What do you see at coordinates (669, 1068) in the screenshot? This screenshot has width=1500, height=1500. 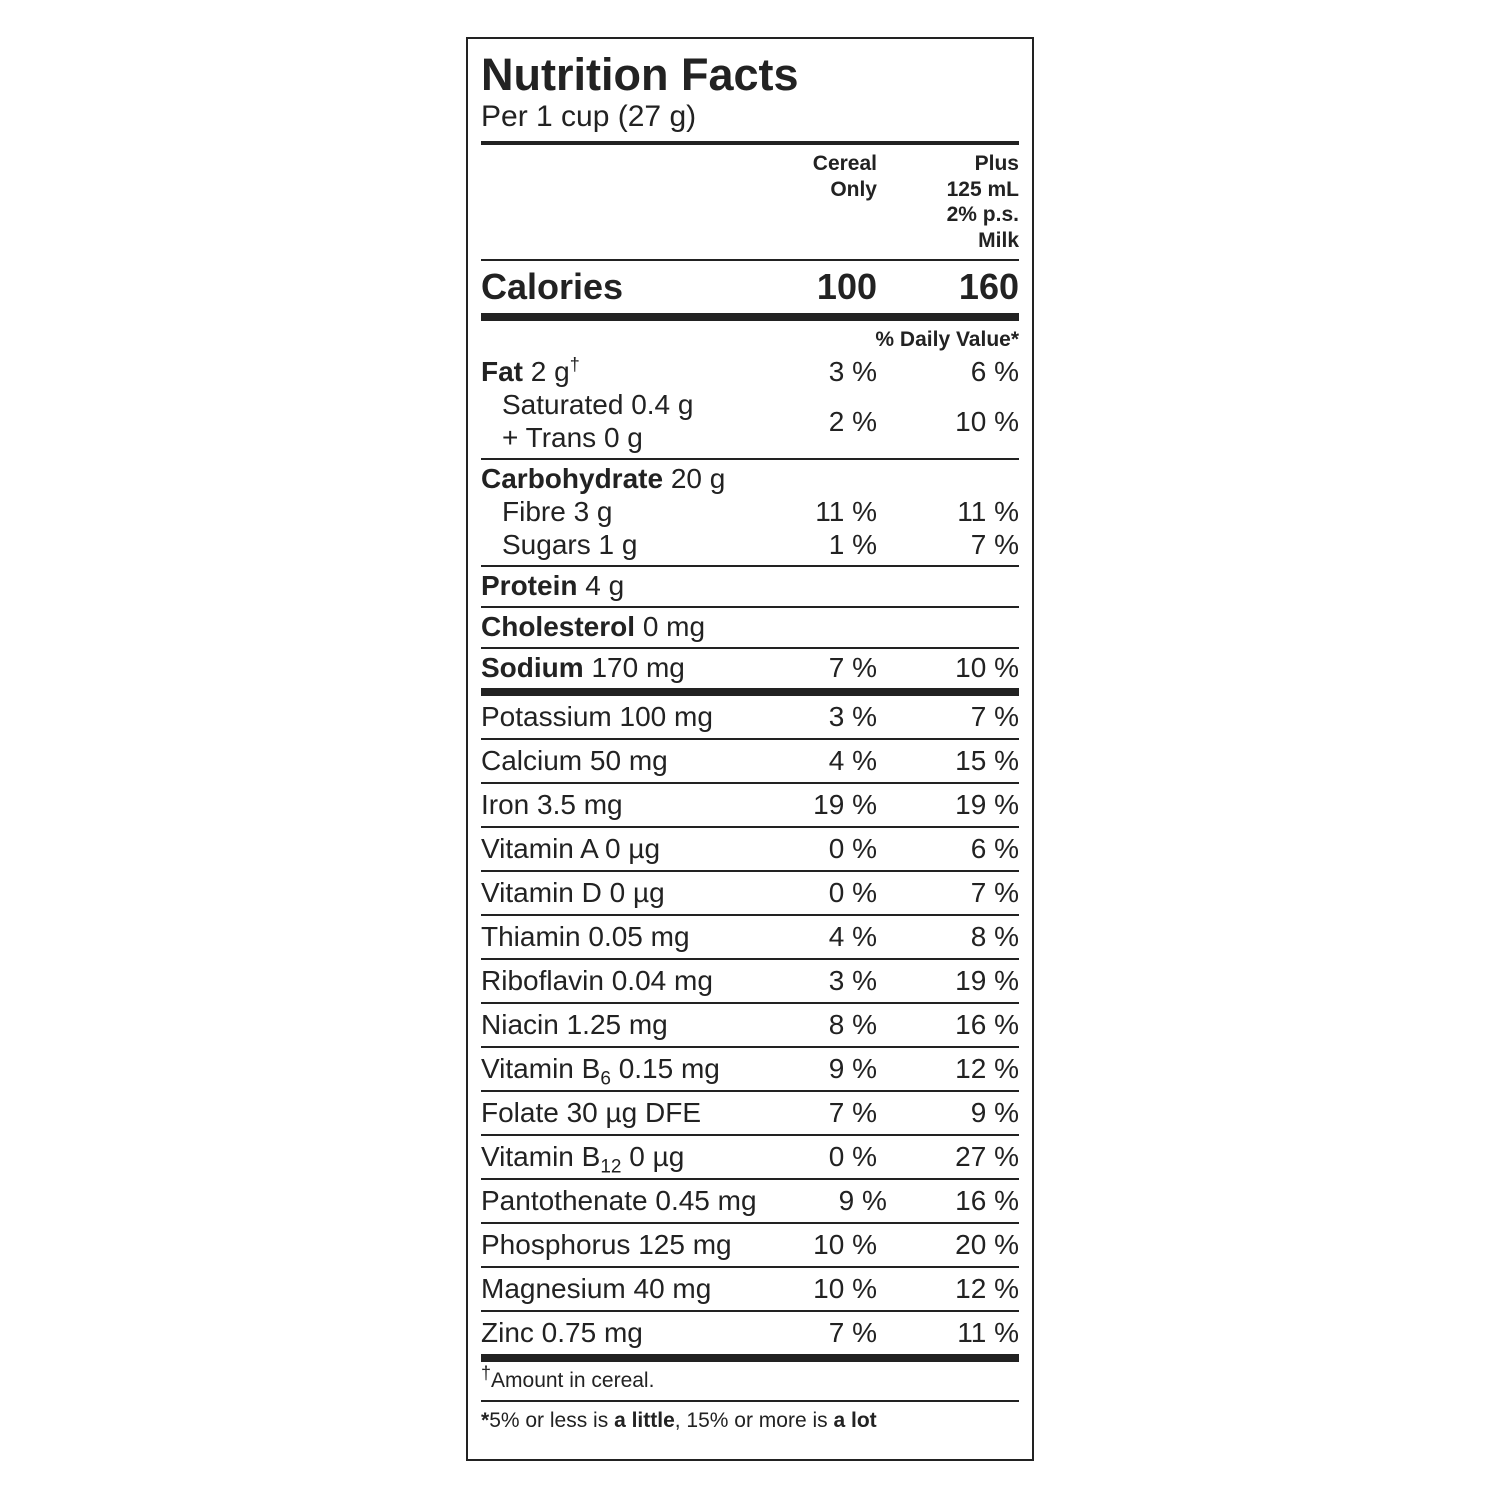 I see `micronutrient-amount: 0.15 mg` at bounding box center [669, 1068].